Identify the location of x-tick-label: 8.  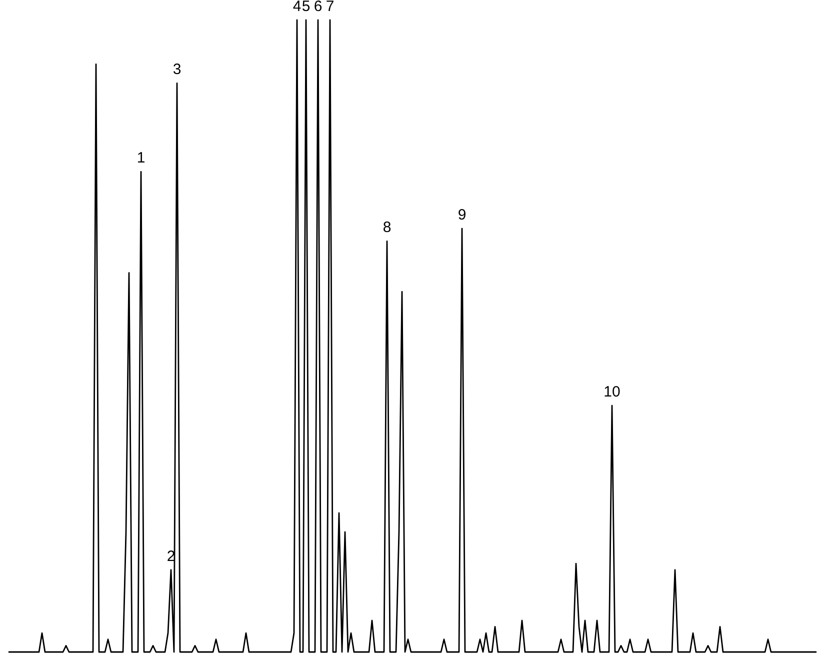
(387, 227).